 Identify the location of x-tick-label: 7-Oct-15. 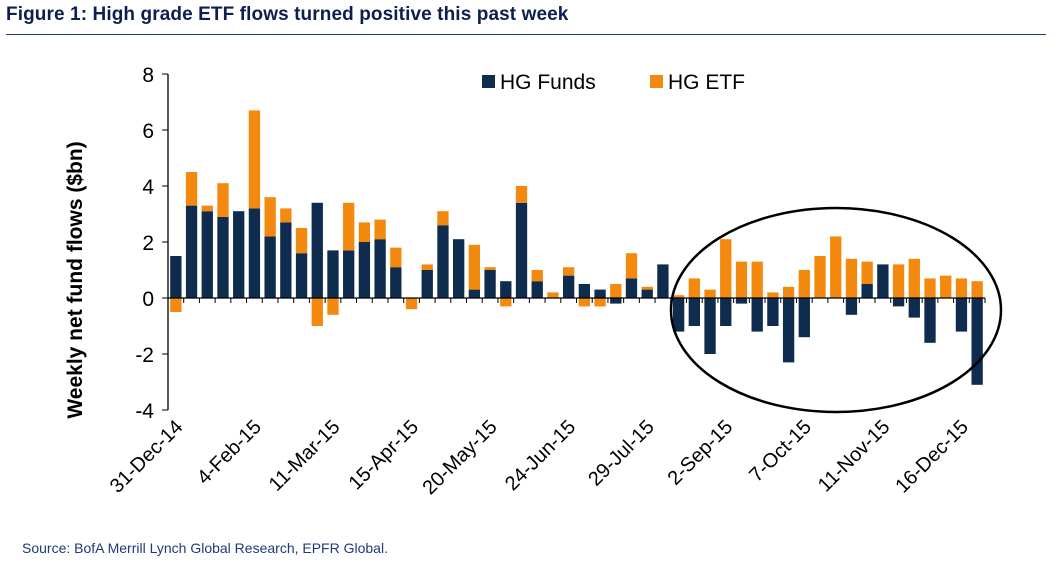
(780, 451).